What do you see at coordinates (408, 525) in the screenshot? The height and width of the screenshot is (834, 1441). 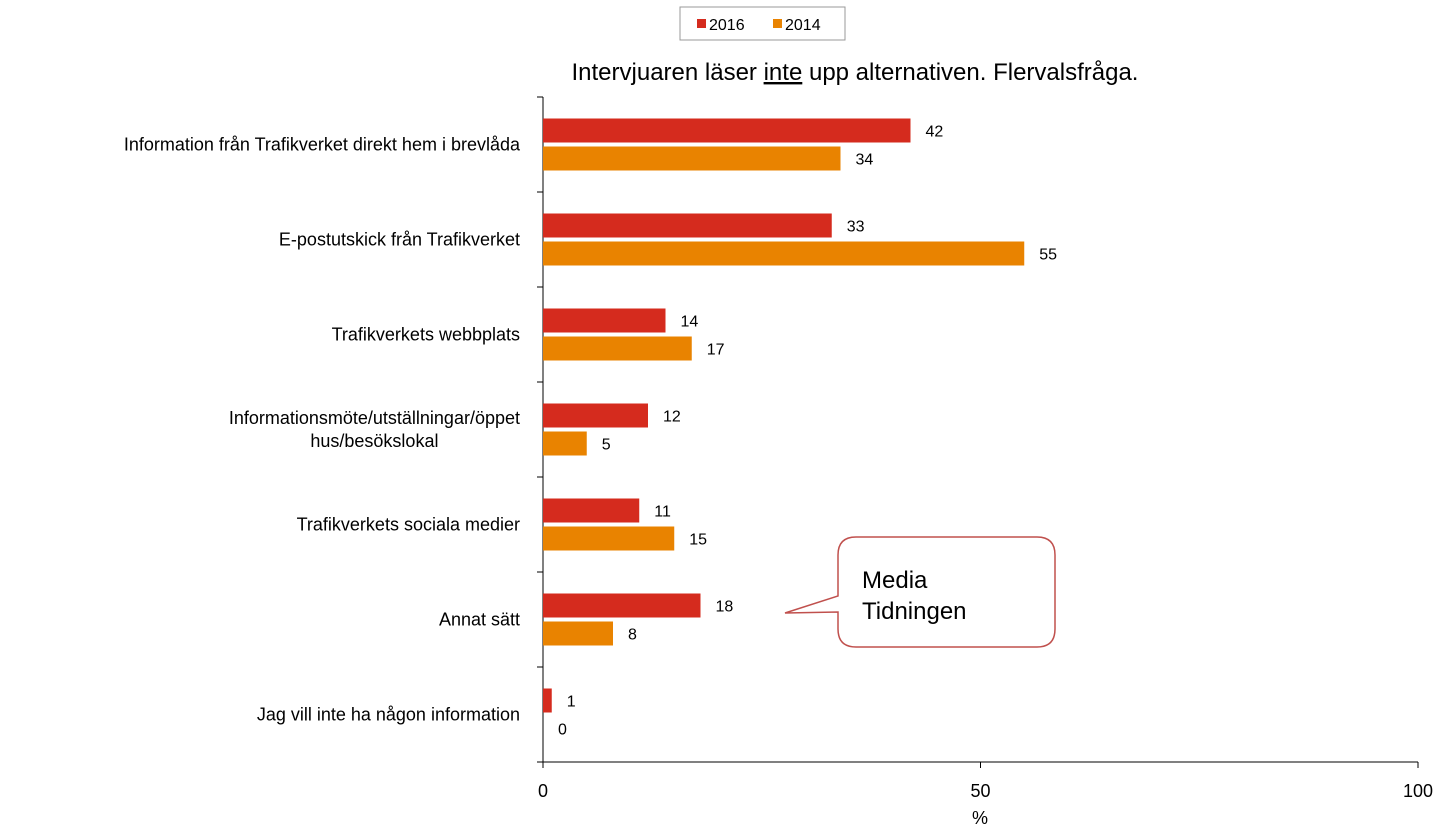 I see `y-tick-label: Trafikverkets sociala medier` at bounding box center [408, 525].